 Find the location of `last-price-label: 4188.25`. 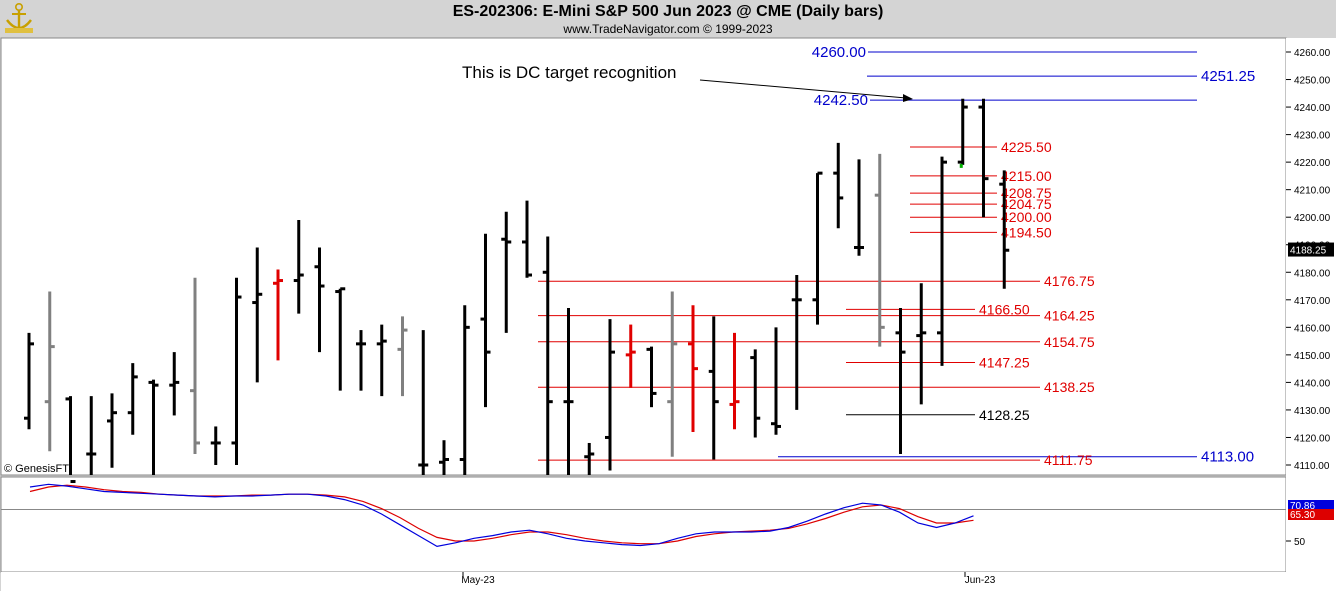

last-price-label: 4188.25 is located at coordinates (1308, 251).